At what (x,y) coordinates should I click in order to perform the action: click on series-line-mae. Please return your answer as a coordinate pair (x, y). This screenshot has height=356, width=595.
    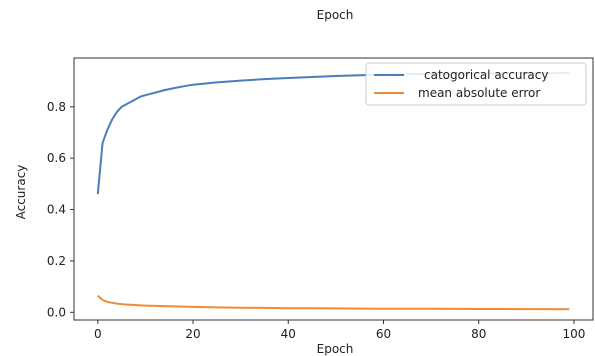
    Looking at the image, I should click on (333, 302).